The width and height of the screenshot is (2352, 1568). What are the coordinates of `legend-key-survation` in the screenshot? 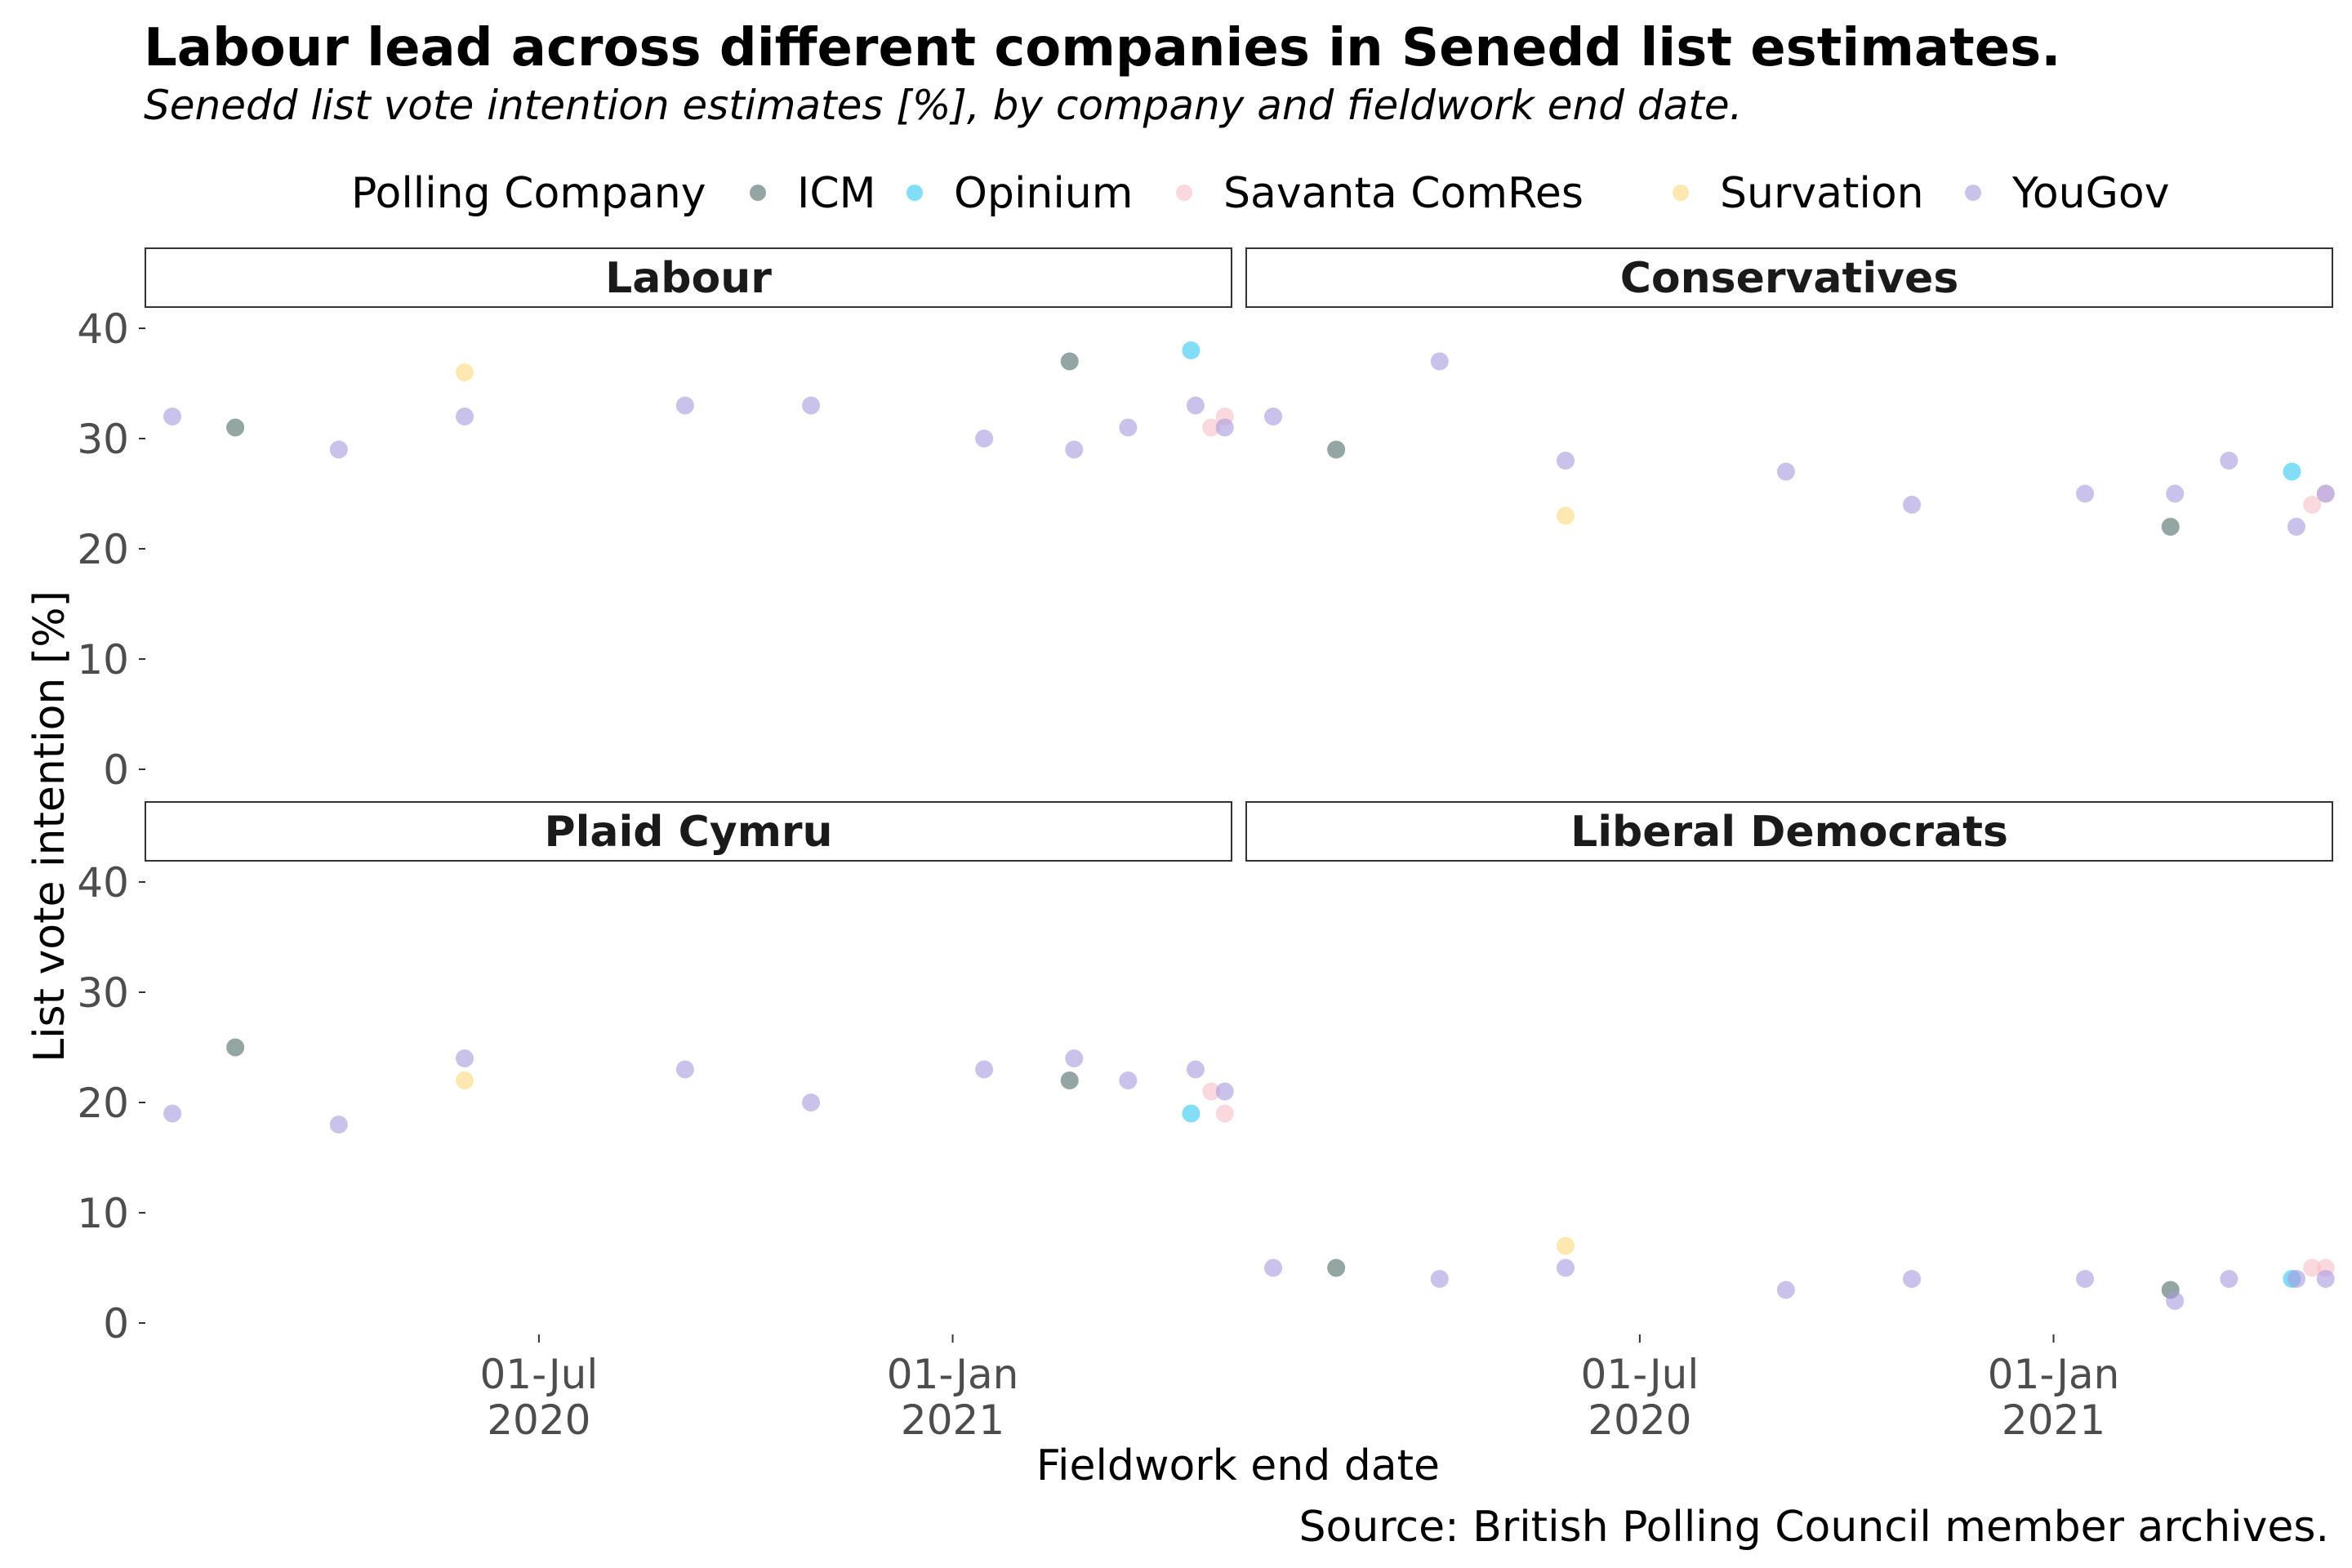 It's located at (1681, 193).